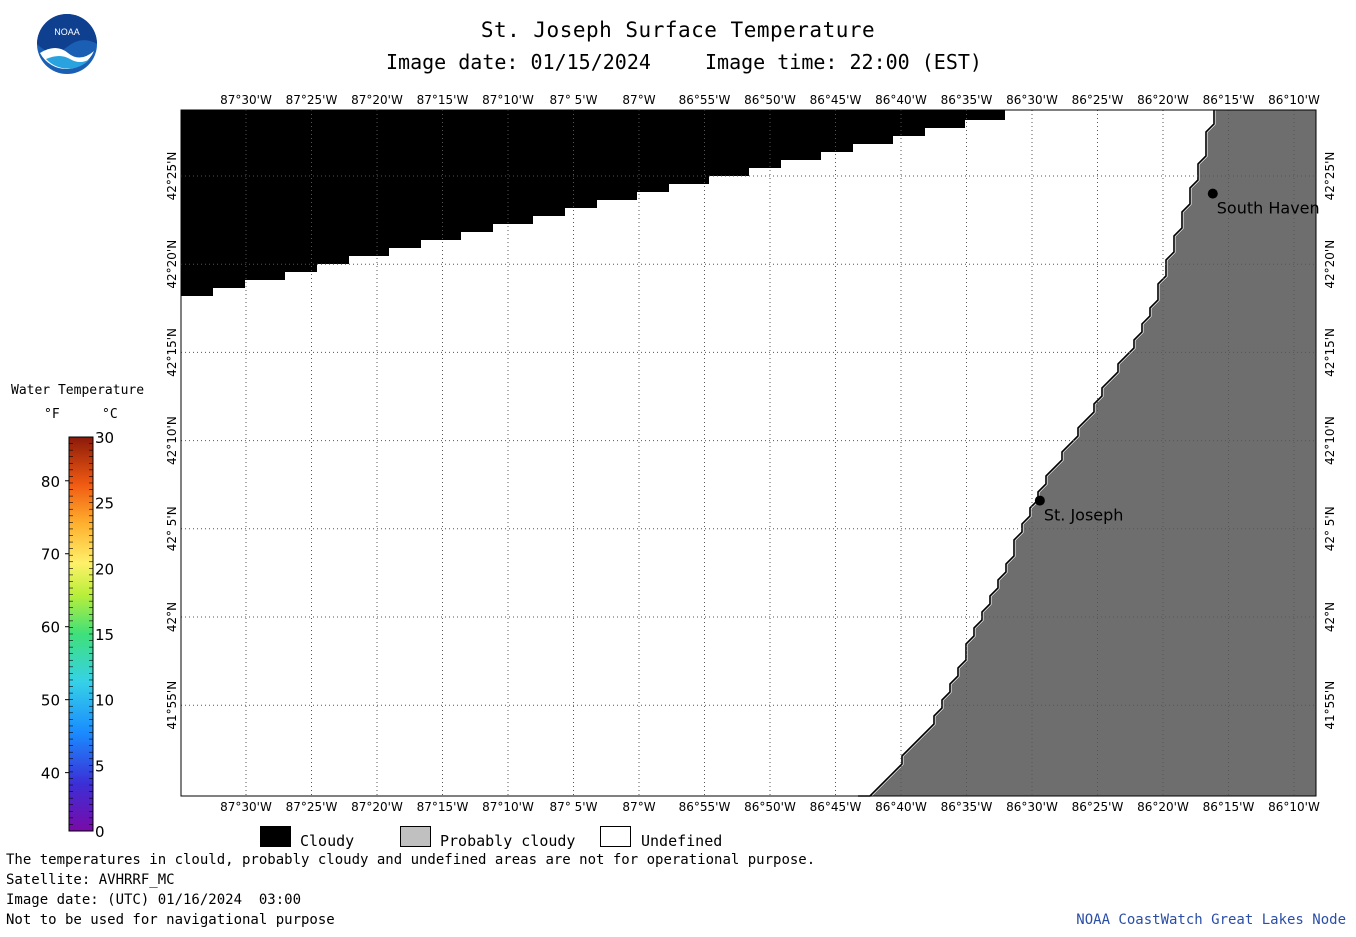 The image size is (1356, 937). I want to click on lat-label-right: 42°20'N, so click(1330, 264).